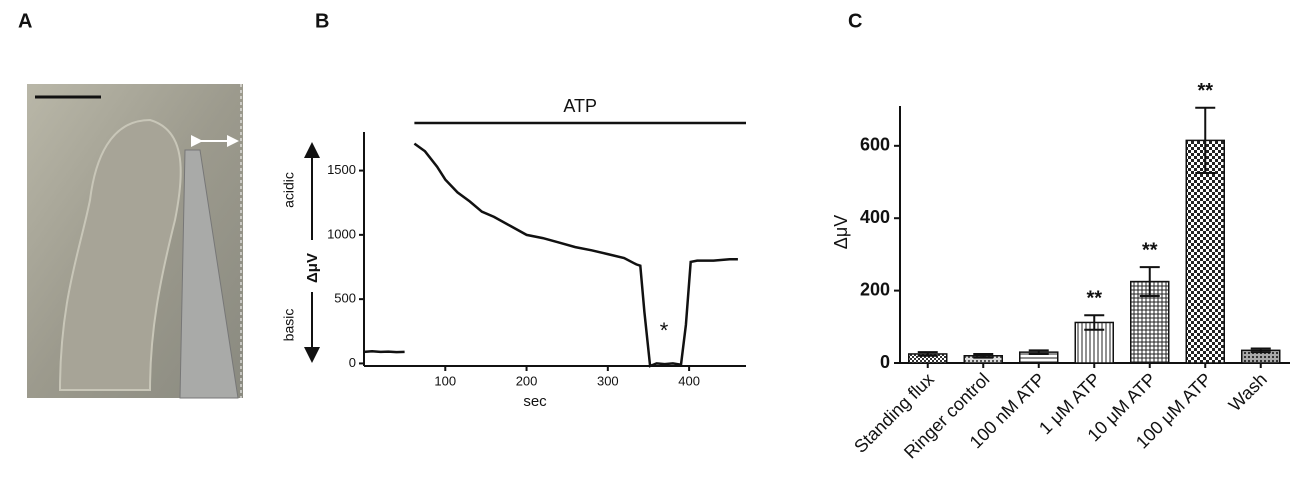 Image resolution: width=1290 pixels, height=488 pixels. What do you see at coordinates (580, 106) in the screenshot?
I see `treatment-label: ATP` at bounding box center [580, 106].